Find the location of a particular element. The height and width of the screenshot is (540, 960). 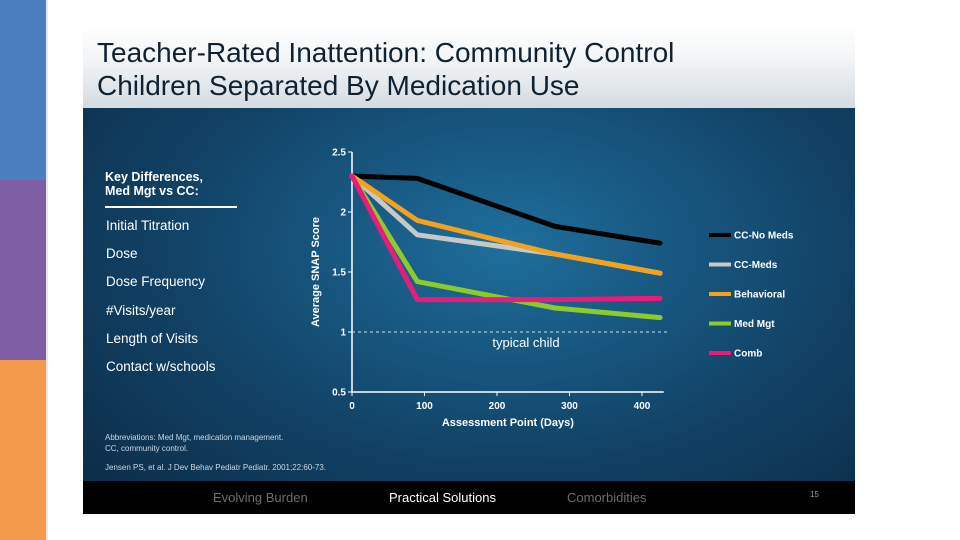

y-axis-label: Average SNAP Score is located at coordinates (316, 272).